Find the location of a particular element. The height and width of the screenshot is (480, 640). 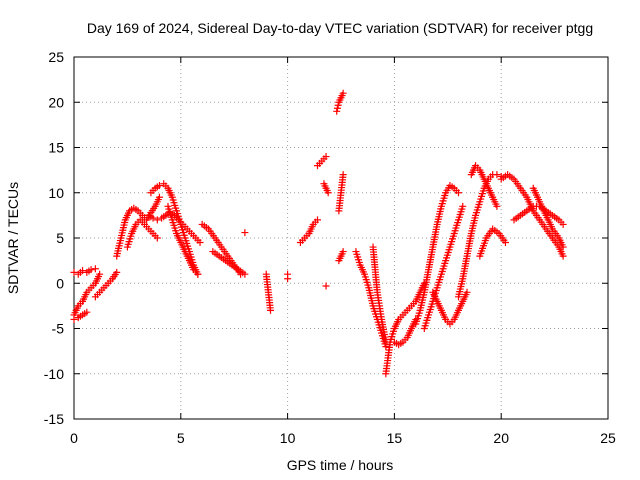

series-arc-c is located at coordinates (80, 315).